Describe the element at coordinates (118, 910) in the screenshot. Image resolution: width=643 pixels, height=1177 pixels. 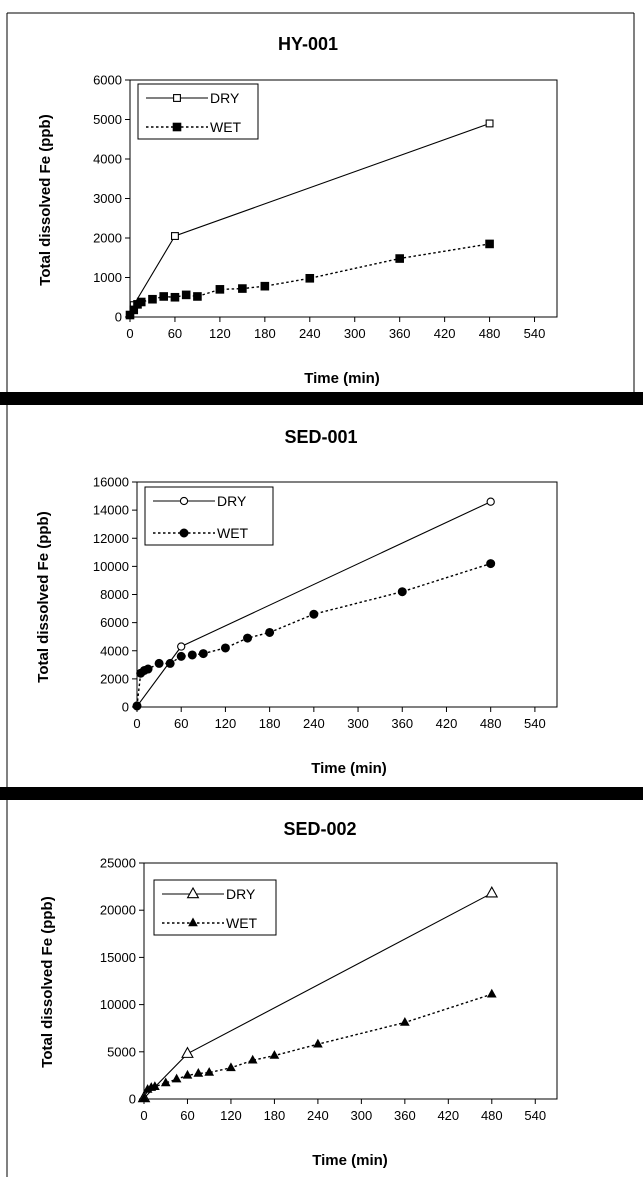
I see `y-tick-label: 20000` at that location.